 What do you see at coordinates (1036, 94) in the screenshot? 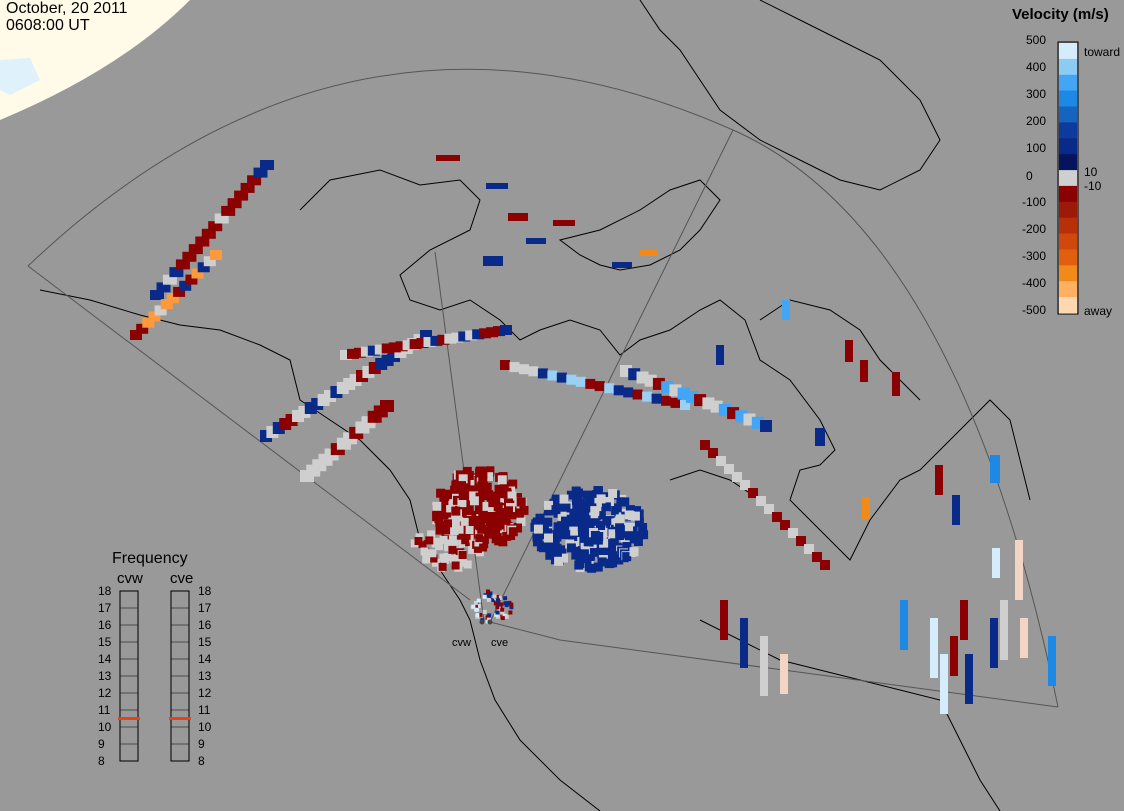
I see `colorbar-tick-label: 300` at bounding box center [1036, 94].